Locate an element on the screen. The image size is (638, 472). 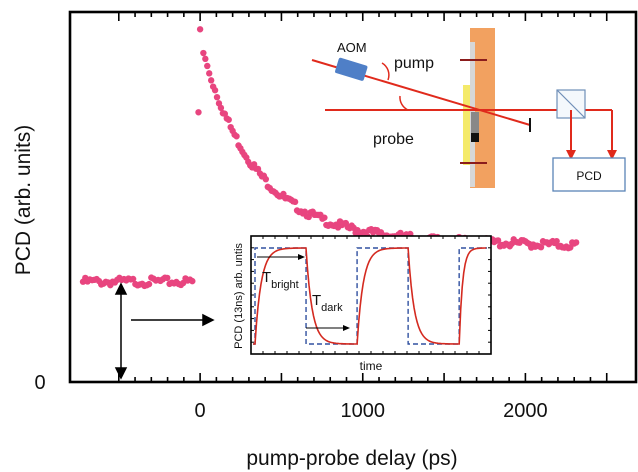
t-dark-arrow-head is located at coordinates (346, 328).